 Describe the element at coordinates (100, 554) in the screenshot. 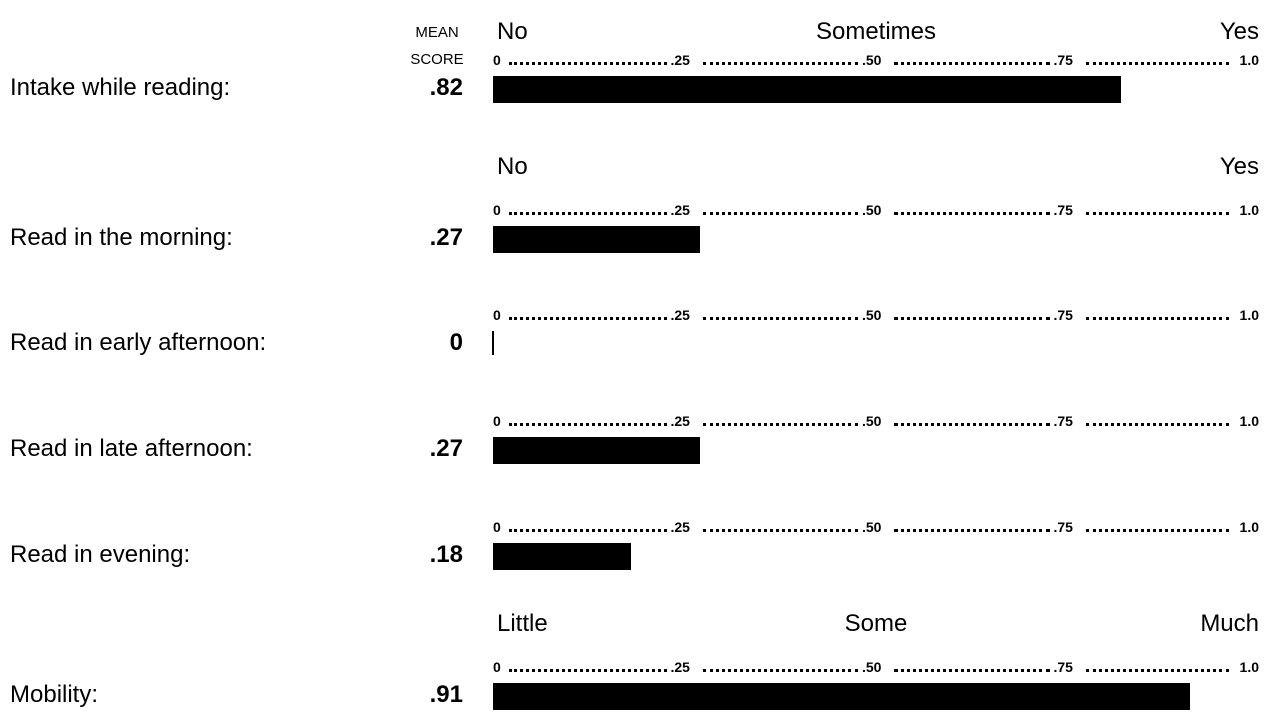

I see `row-label: Read in evening:` at that location.